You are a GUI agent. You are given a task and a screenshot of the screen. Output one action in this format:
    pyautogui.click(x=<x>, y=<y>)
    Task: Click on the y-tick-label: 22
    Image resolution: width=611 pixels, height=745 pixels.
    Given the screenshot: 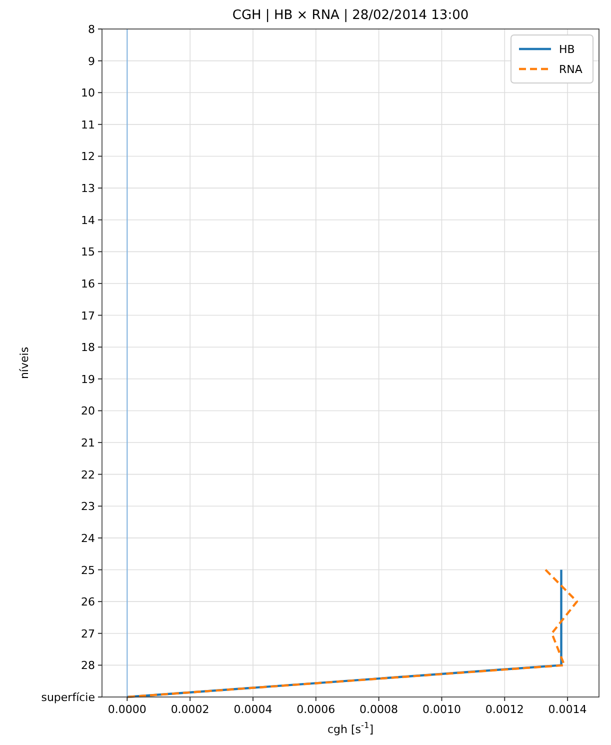 What is the action you would take?
    pyautogui.click(x=88, y=475)
    